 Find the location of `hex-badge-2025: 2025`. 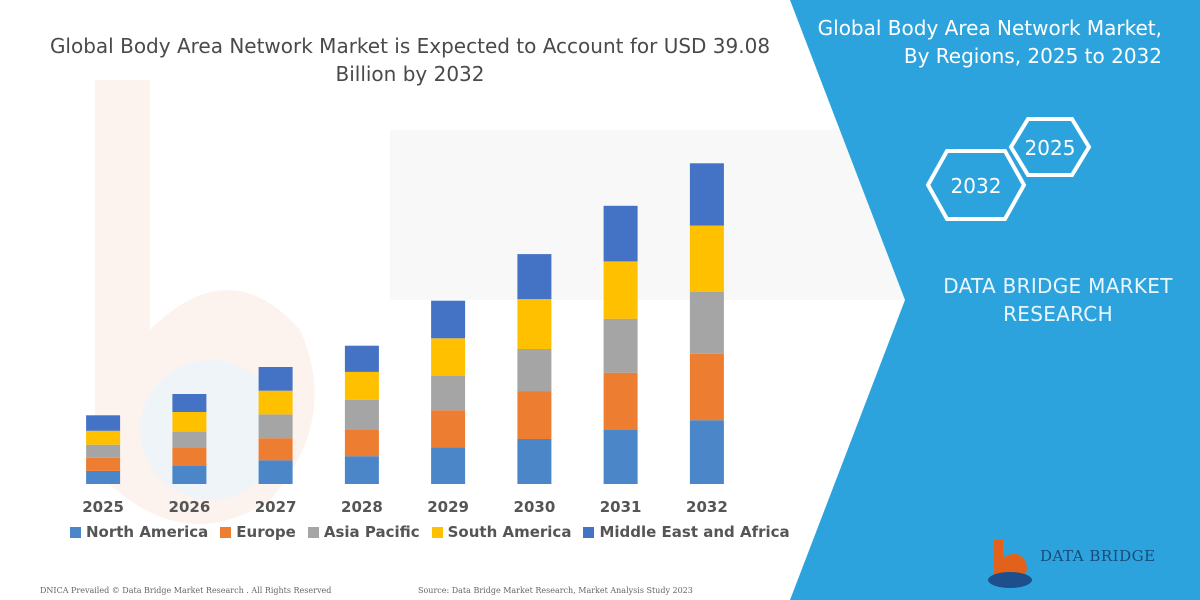

hex-badge-2025: 2025 is located at coordinates (1050, 147).